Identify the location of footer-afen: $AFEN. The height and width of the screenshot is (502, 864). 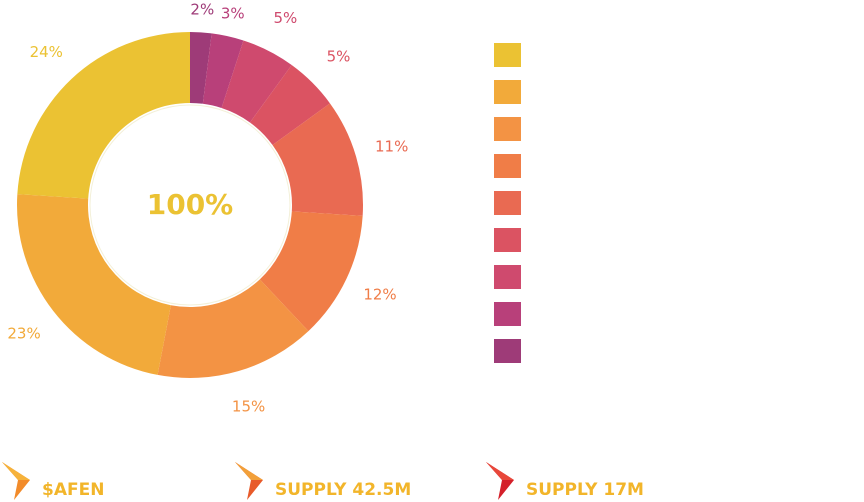
(52, 479).